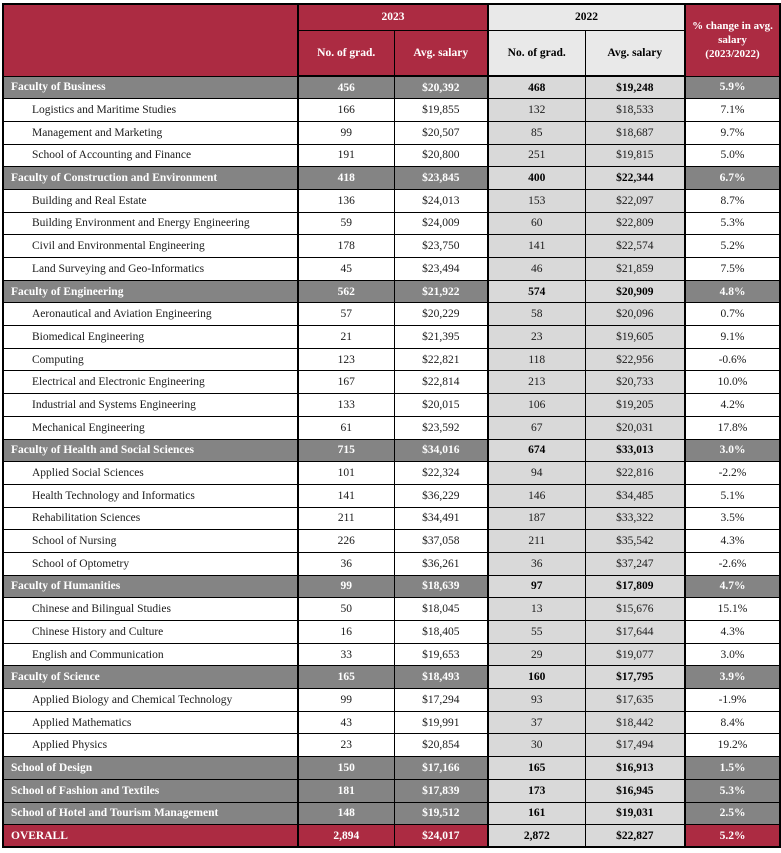  Describe the element at coordinates (150, 495) in the screenshot. I see `row-label: Health Technology and Informatics` at that location.